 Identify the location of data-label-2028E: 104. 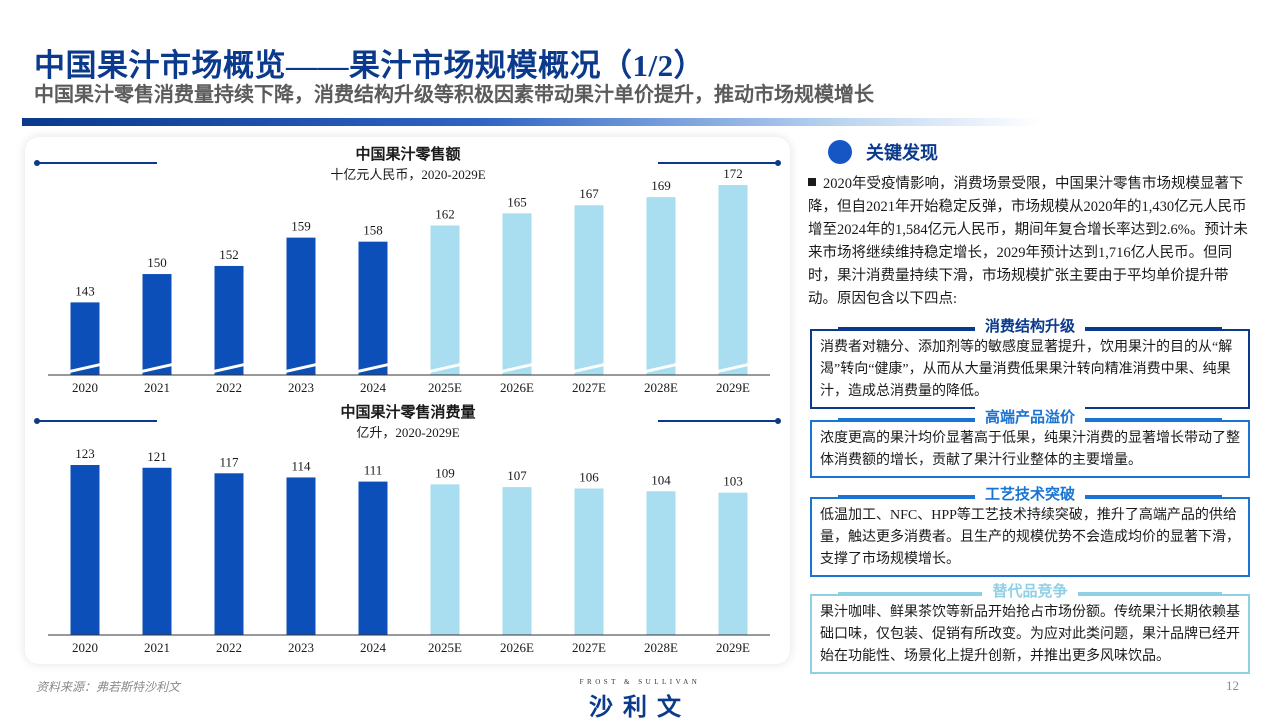
(661, 479).